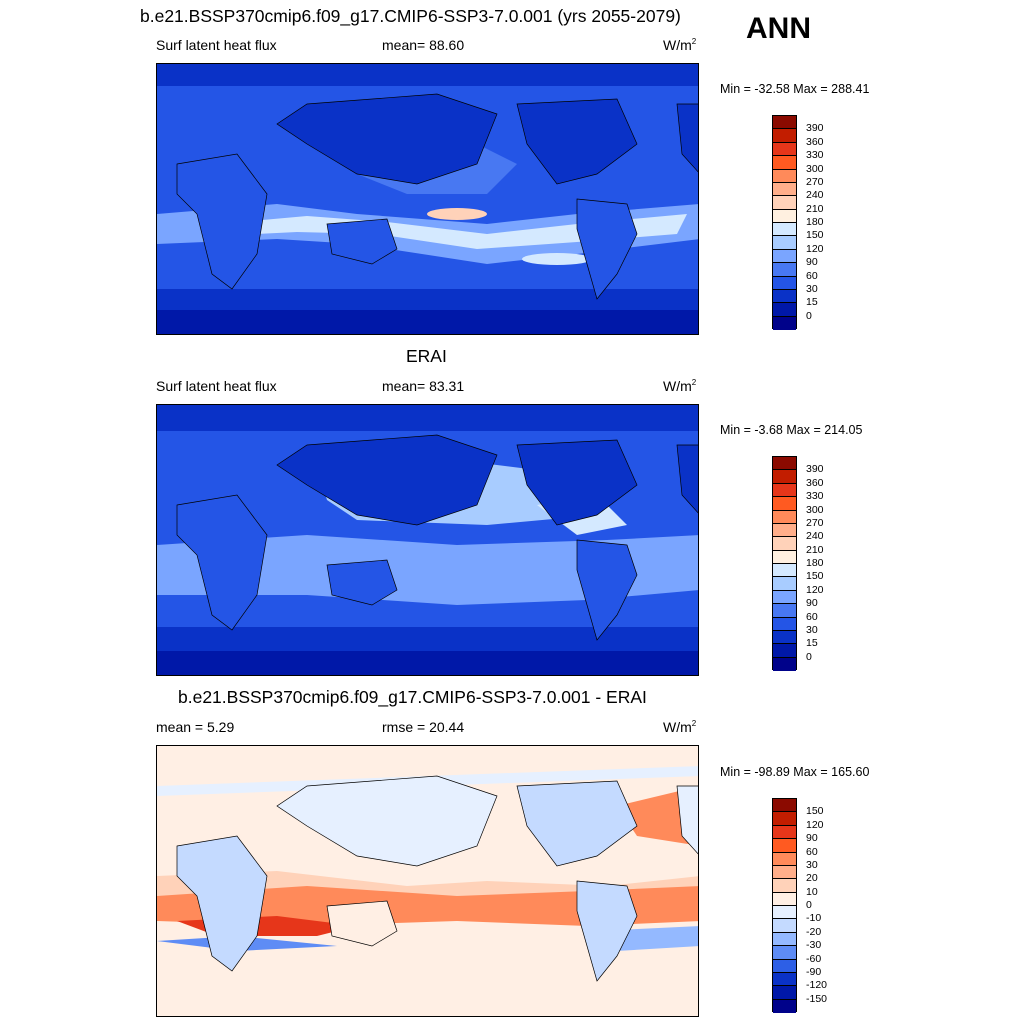  What do you see at coordinates (216, 45) in the screenshot?
I see `panel1-variable-label: Surf latent heat flux` at bounding box center [216, 45].